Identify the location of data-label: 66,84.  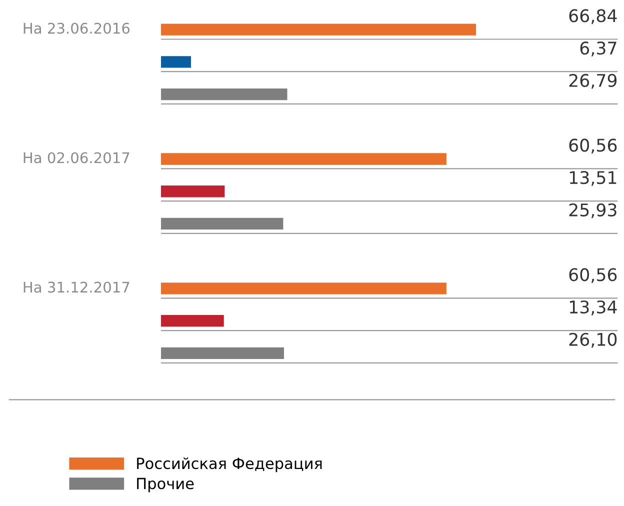
(593, 16).